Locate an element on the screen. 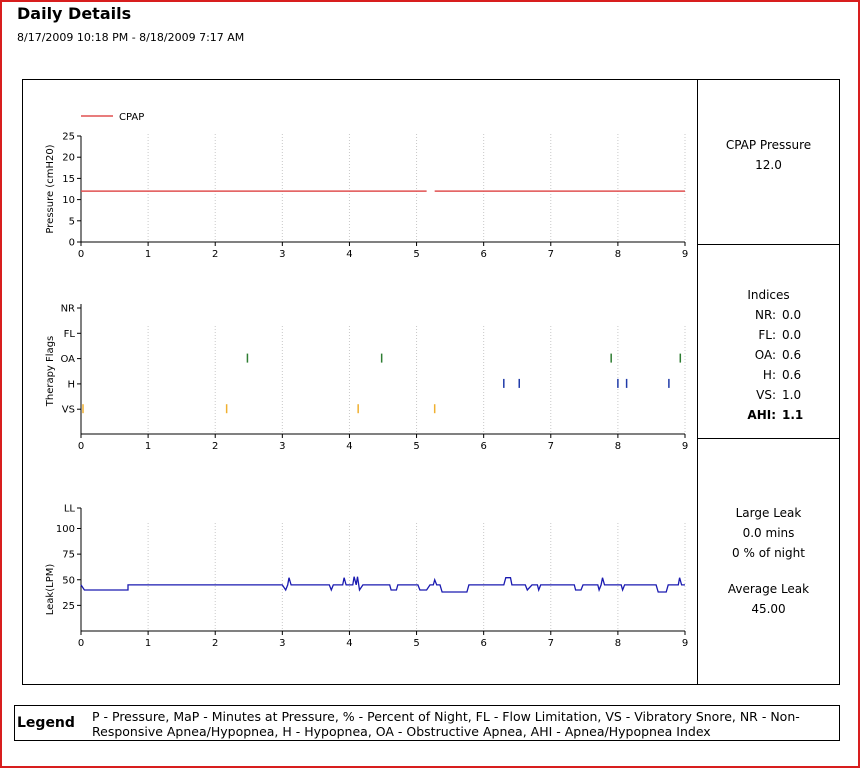  y-tick-label: 5 is located at coordinates (72, 221).